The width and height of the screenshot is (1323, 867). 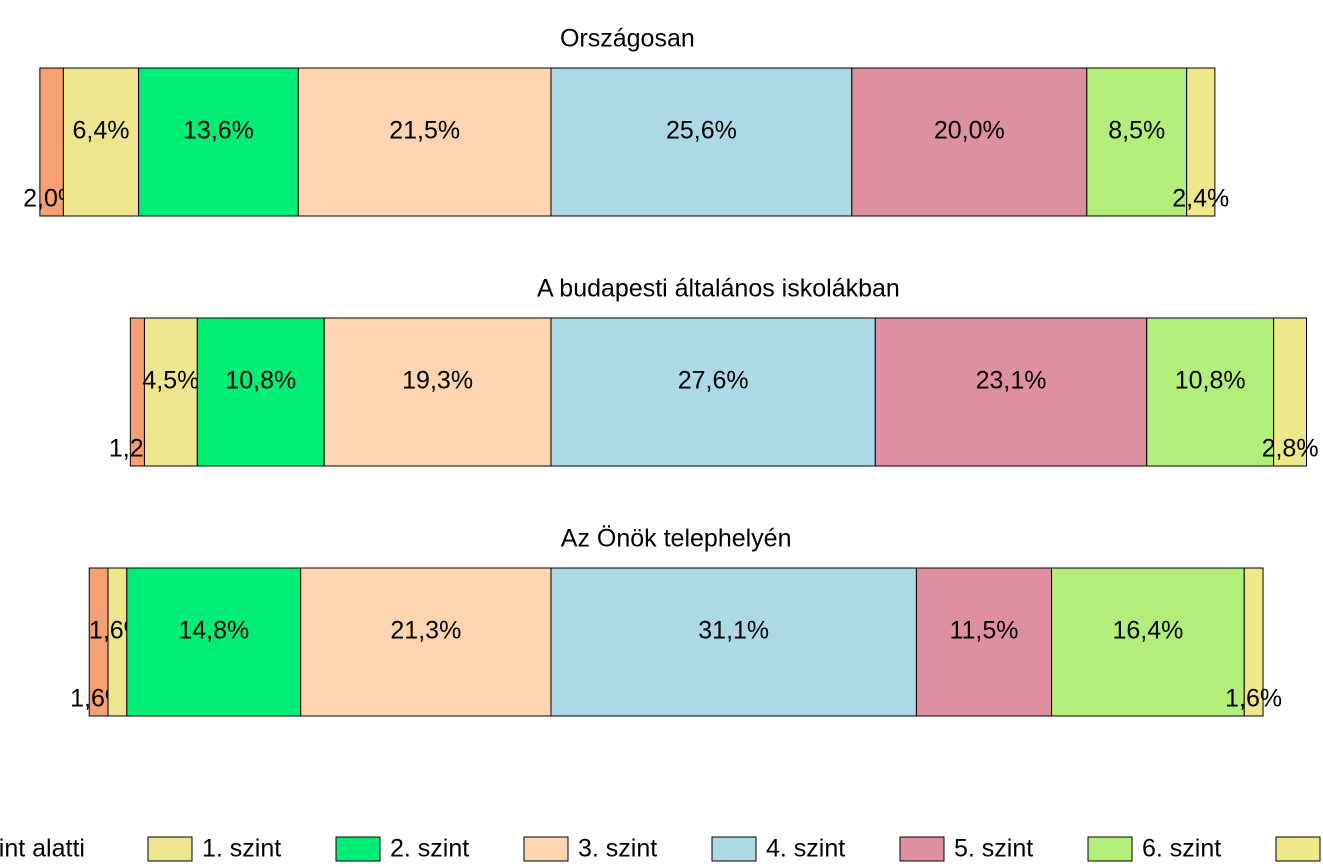 What do you see at coordinates (713, 381) in the screenshot?
I see `value-label: 27,6%` at bounding box center [713, 381].